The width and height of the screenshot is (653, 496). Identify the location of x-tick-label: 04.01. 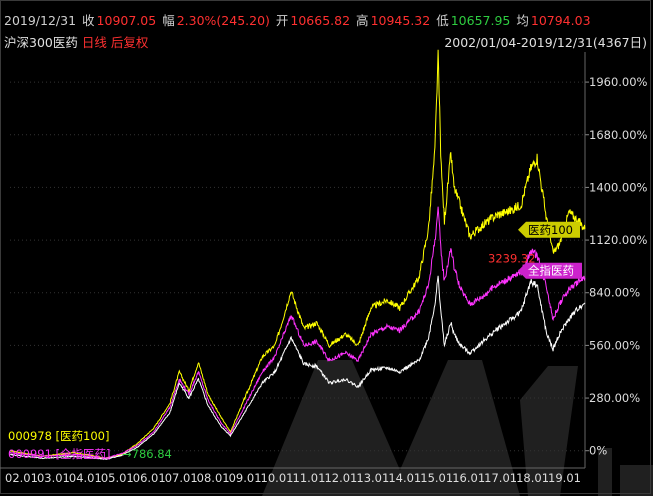
(85, 478).